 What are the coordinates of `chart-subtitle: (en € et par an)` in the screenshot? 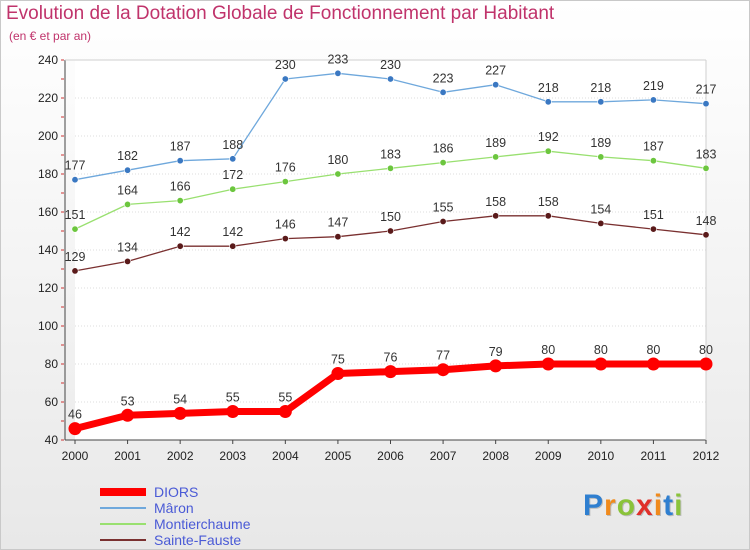 It's located at (50, 36).